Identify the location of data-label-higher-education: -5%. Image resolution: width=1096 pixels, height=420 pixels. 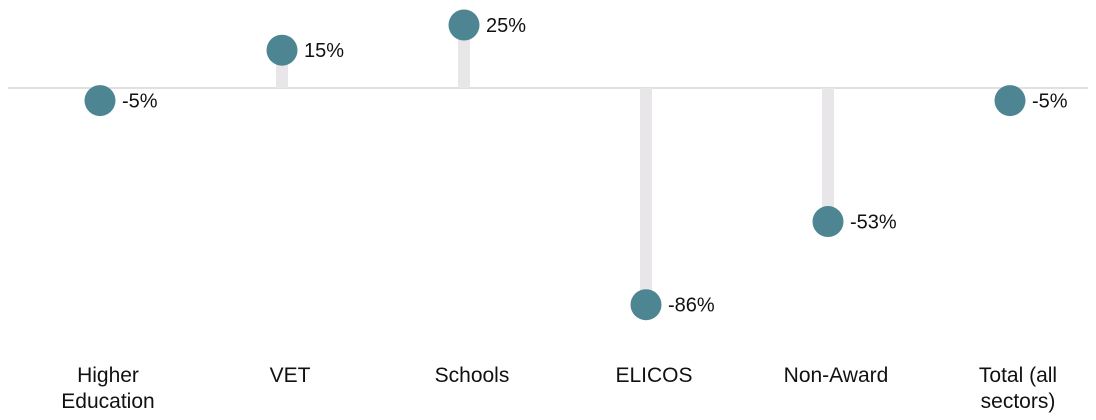
(140, 102).